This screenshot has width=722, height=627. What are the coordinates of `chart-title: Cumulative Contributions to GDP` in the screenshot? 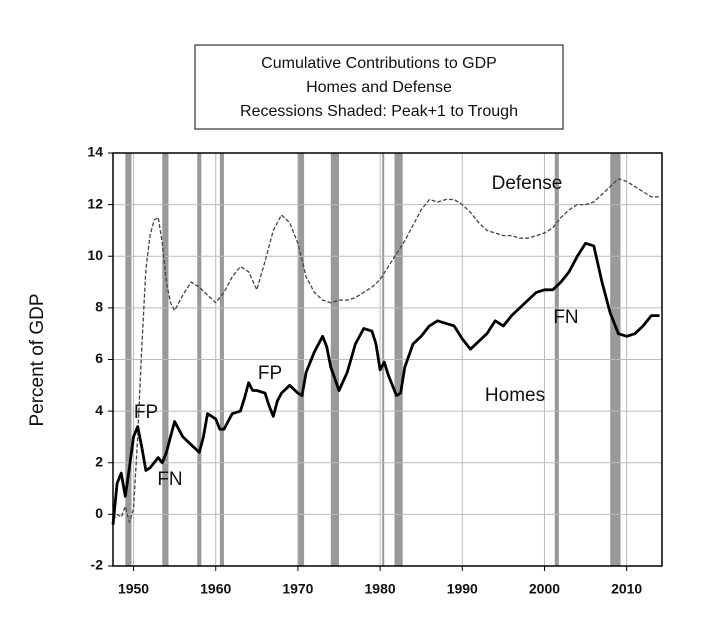 It's located at (379, 63).